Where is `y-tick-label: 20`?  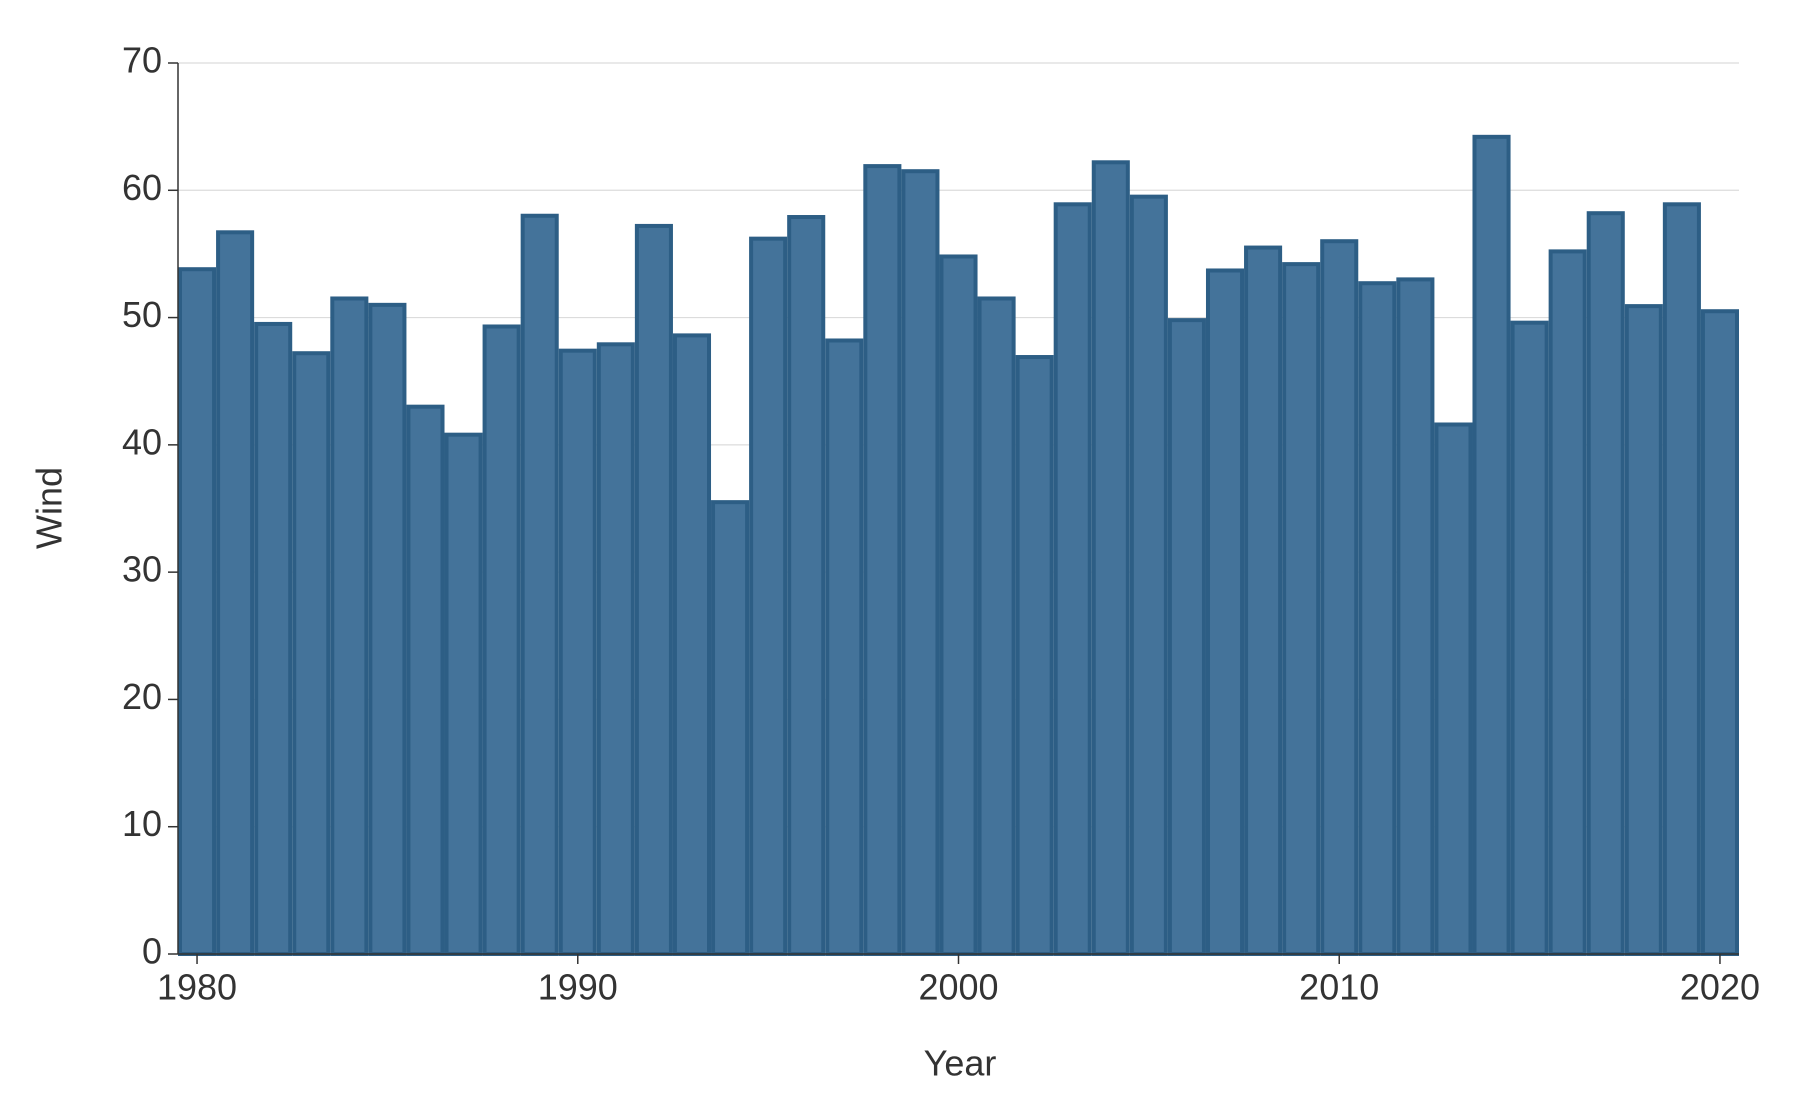 y-tick-label: 20 is located at coordinates (142, 696).